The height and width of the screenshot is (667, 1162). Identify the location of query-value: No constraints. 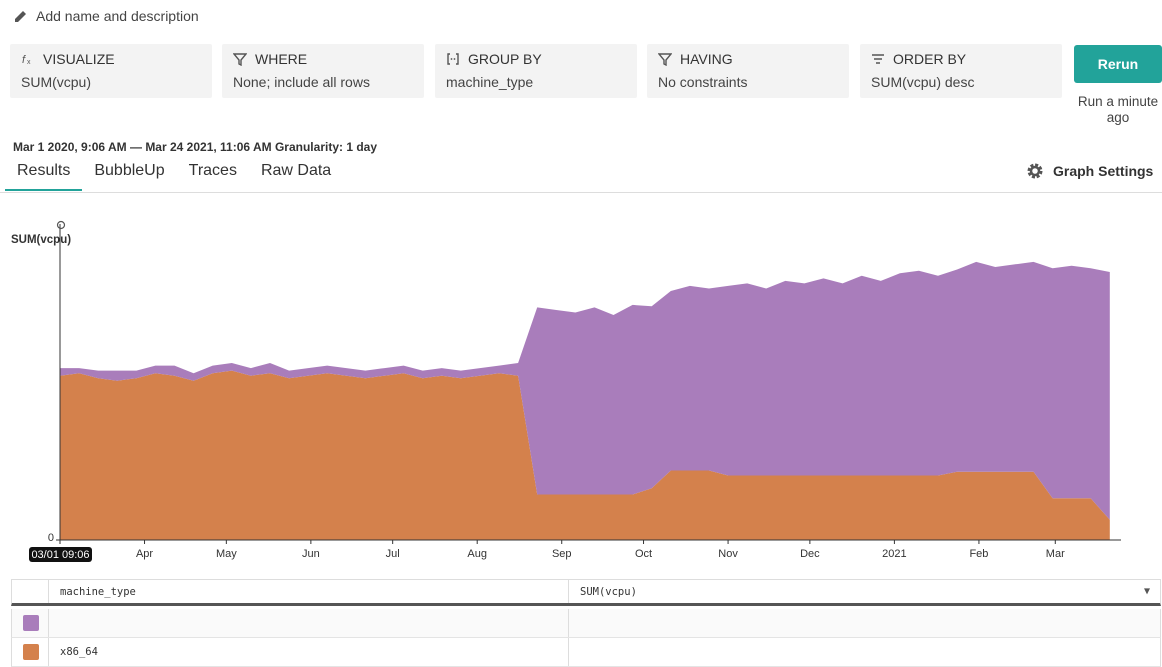
(703, 82).